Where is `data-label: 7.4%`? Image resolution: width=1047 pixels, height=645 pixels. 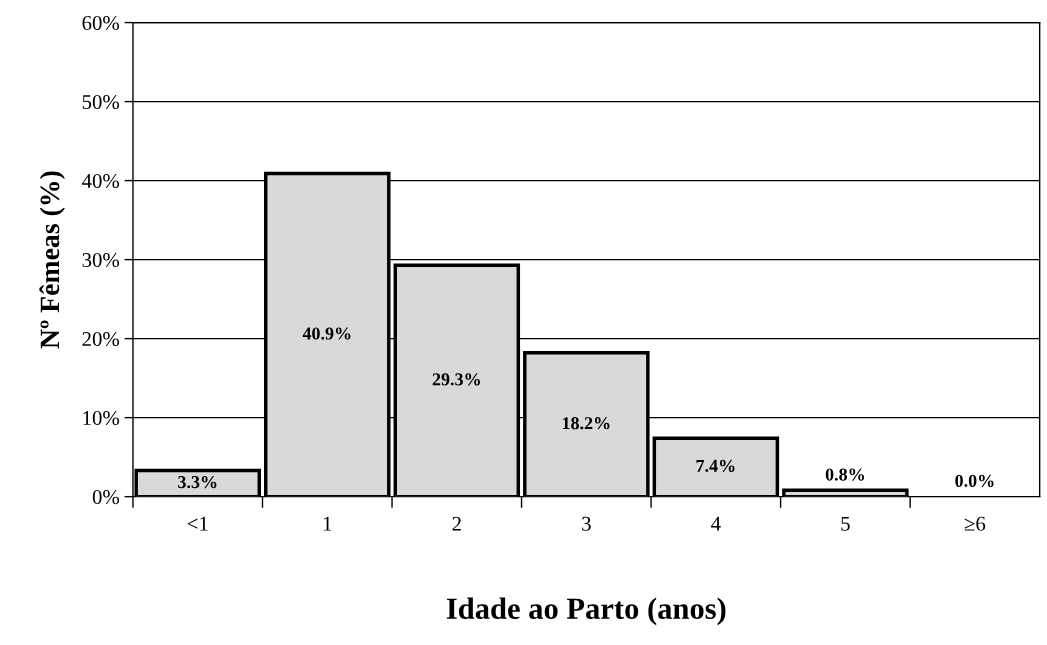 data-label: 7.4% is located at coordinates (715, 466).